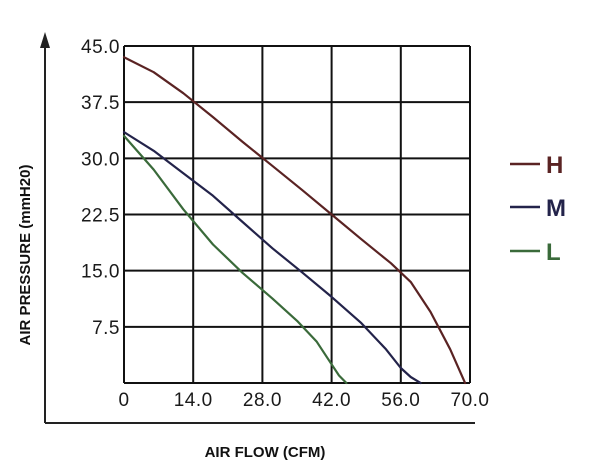 The width and height of the screenshot is (600, 471). I want to click on legend-label-h: H, so click(554, 165).